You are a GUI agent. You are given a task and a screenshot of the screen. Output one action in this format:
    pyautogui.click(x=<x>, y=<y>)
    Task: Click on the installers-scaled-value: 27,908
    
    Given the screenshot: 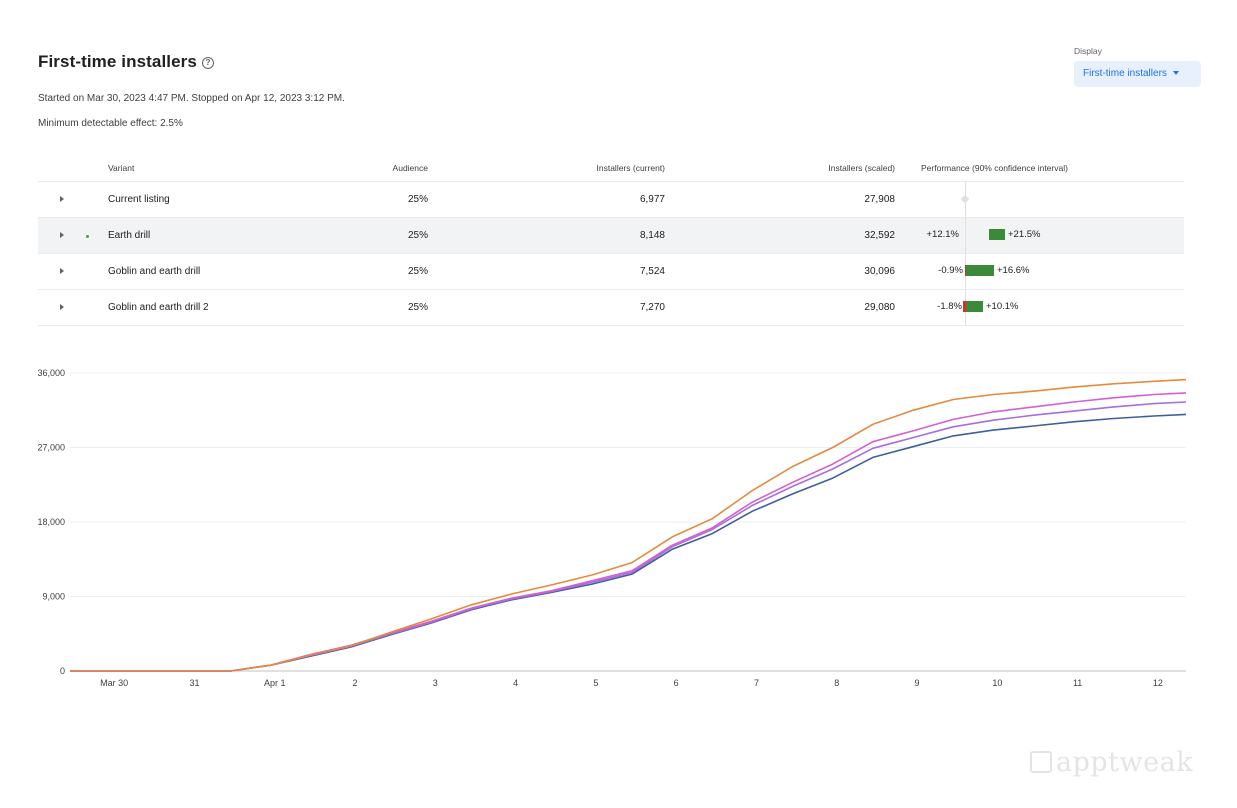 What is the action you would take?
    pyautogui.click(x=780, y=199)
    